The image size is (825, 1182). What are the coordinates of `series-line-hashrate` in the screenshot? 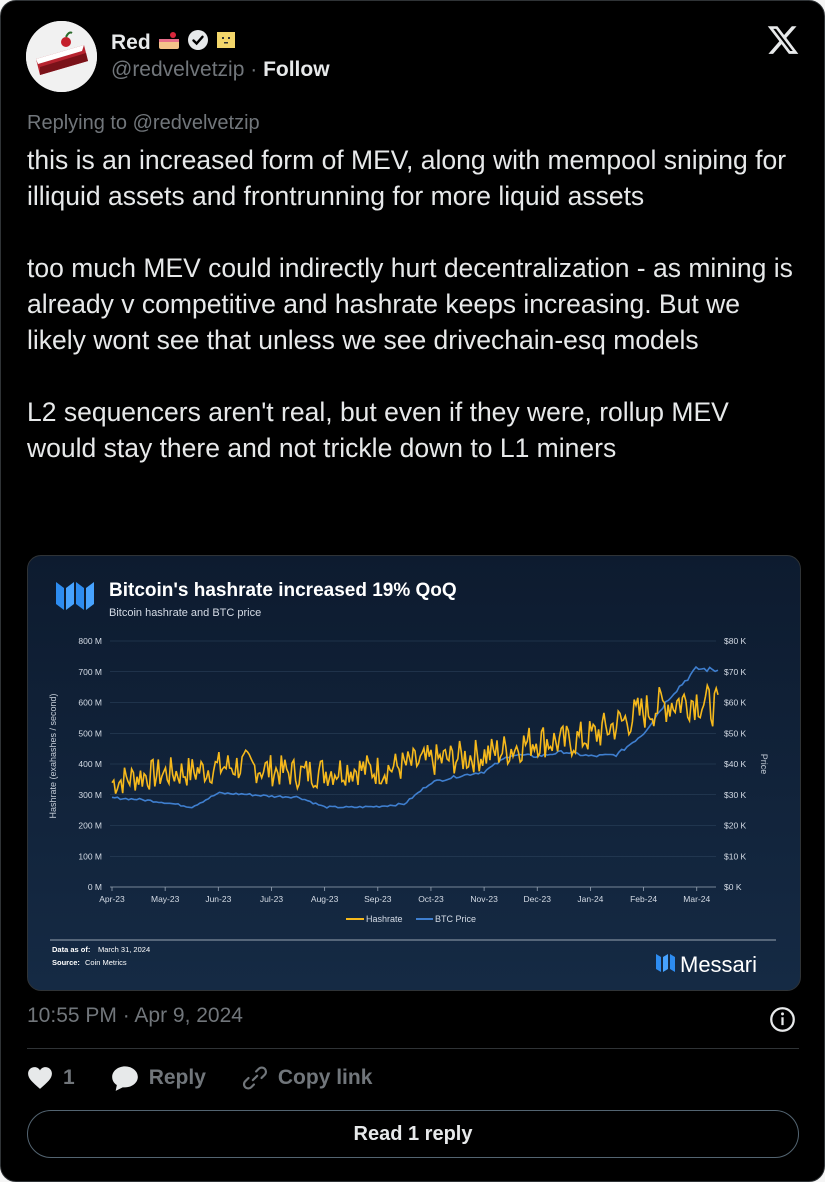 It's located at (415, 738).